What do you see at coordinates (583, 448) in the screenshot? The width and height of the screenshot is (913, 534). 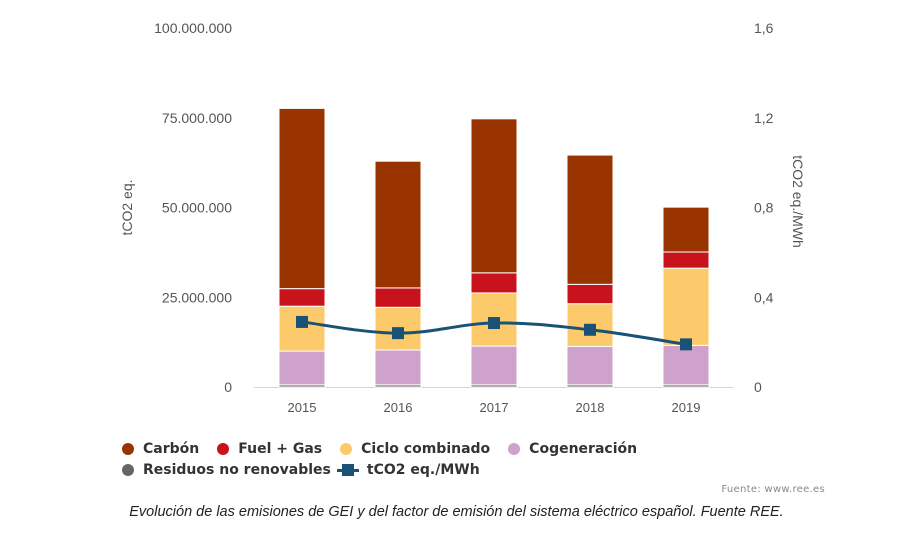 I see `legend-label-cogeneracion: Cogeneración` at bounding box center [583, 448].